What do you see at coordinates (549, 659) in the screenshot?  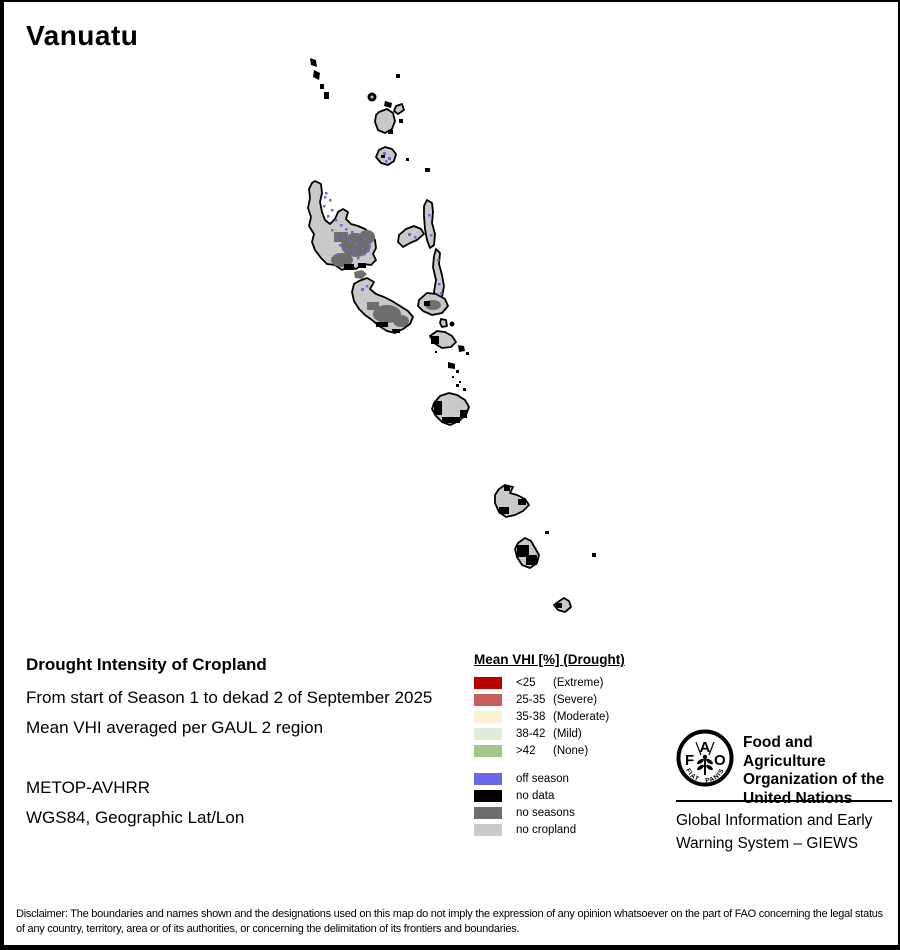 I see `legend-title: Mean VHI [%] (Drought)` at bounding box center [549, 659].